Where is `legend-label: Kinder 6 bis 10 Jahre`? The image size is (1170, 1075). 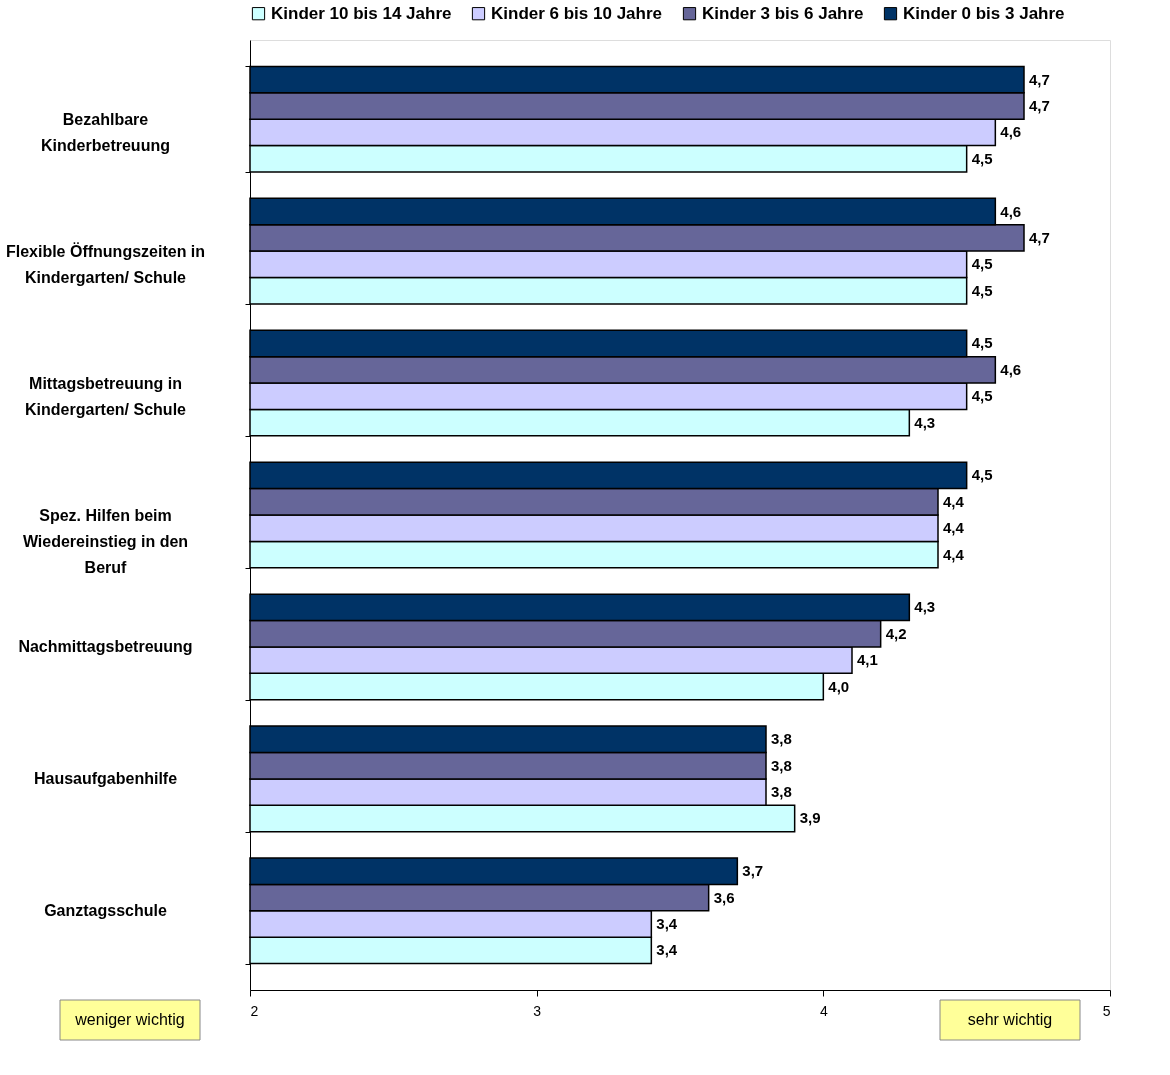
legend-label: Kinder 6 bis 10 Jahre is located at coordinates (577, 13).